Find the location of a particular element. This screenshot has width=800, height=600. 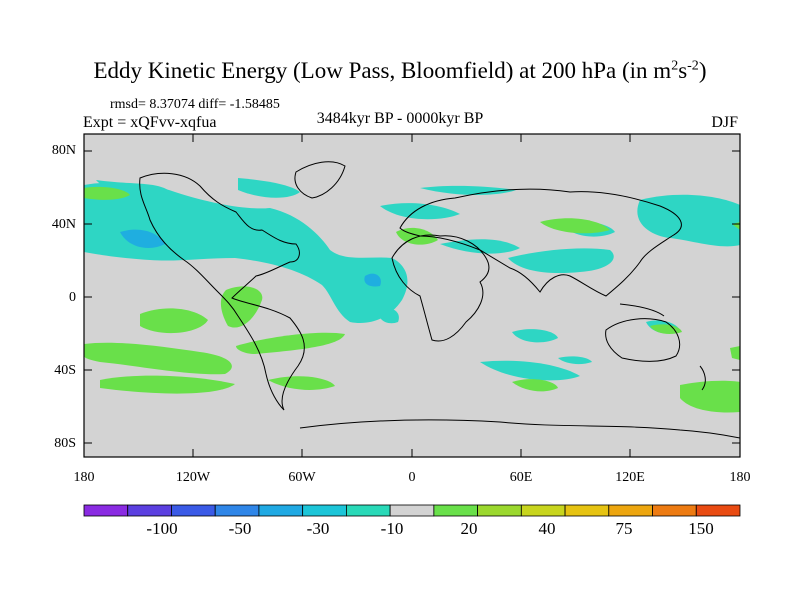

n-atlantic-pacific-band is located at coordinates (246, 253).